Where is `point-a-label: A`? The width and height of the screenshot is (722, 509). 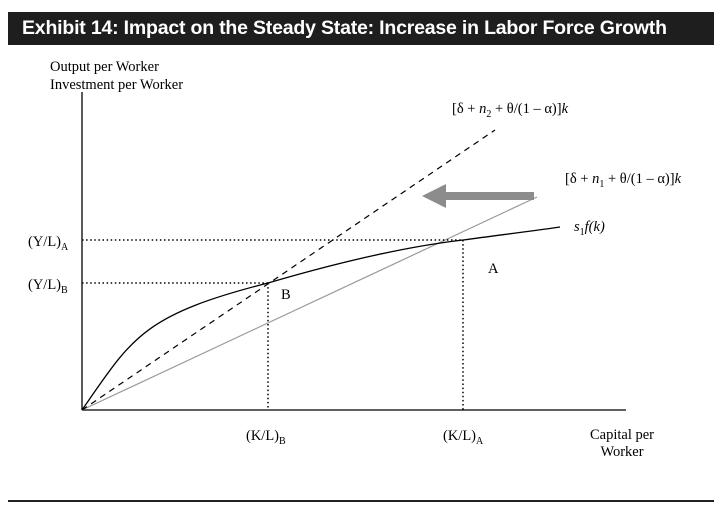
point-a-label: A is located at coordinates (493, 269).